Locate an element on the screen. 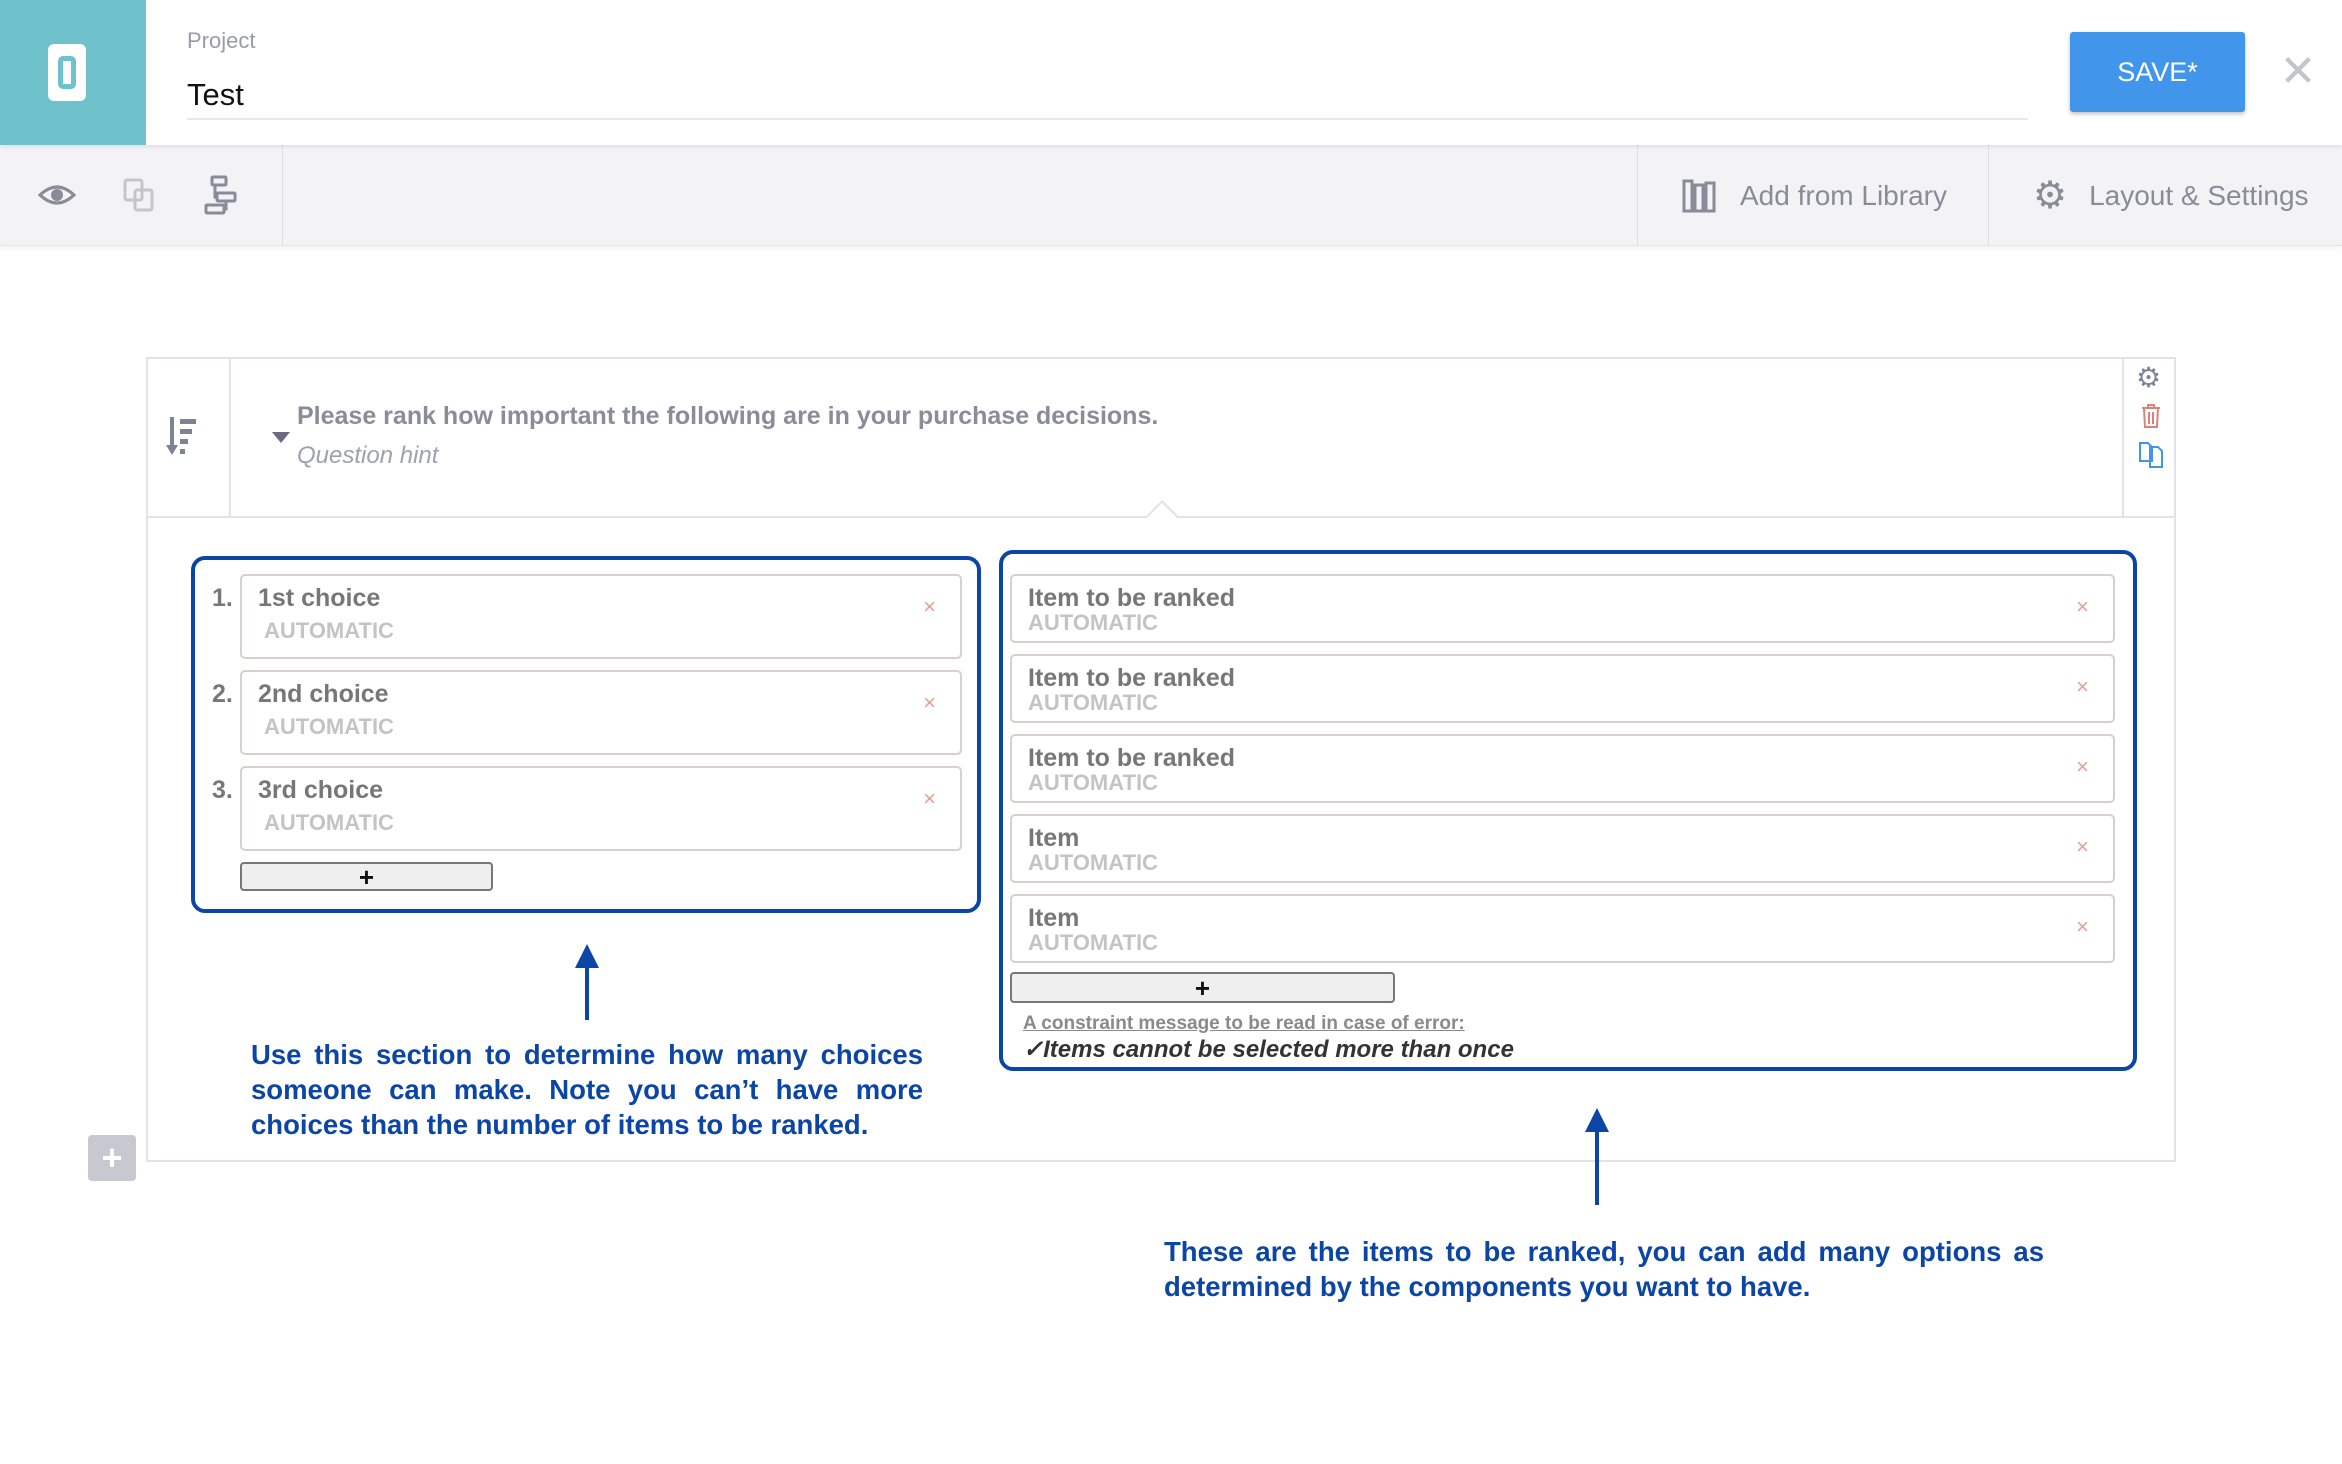 This screenshot has width=2342, height=1464. question-type-column is located at coordinates (188, 437).